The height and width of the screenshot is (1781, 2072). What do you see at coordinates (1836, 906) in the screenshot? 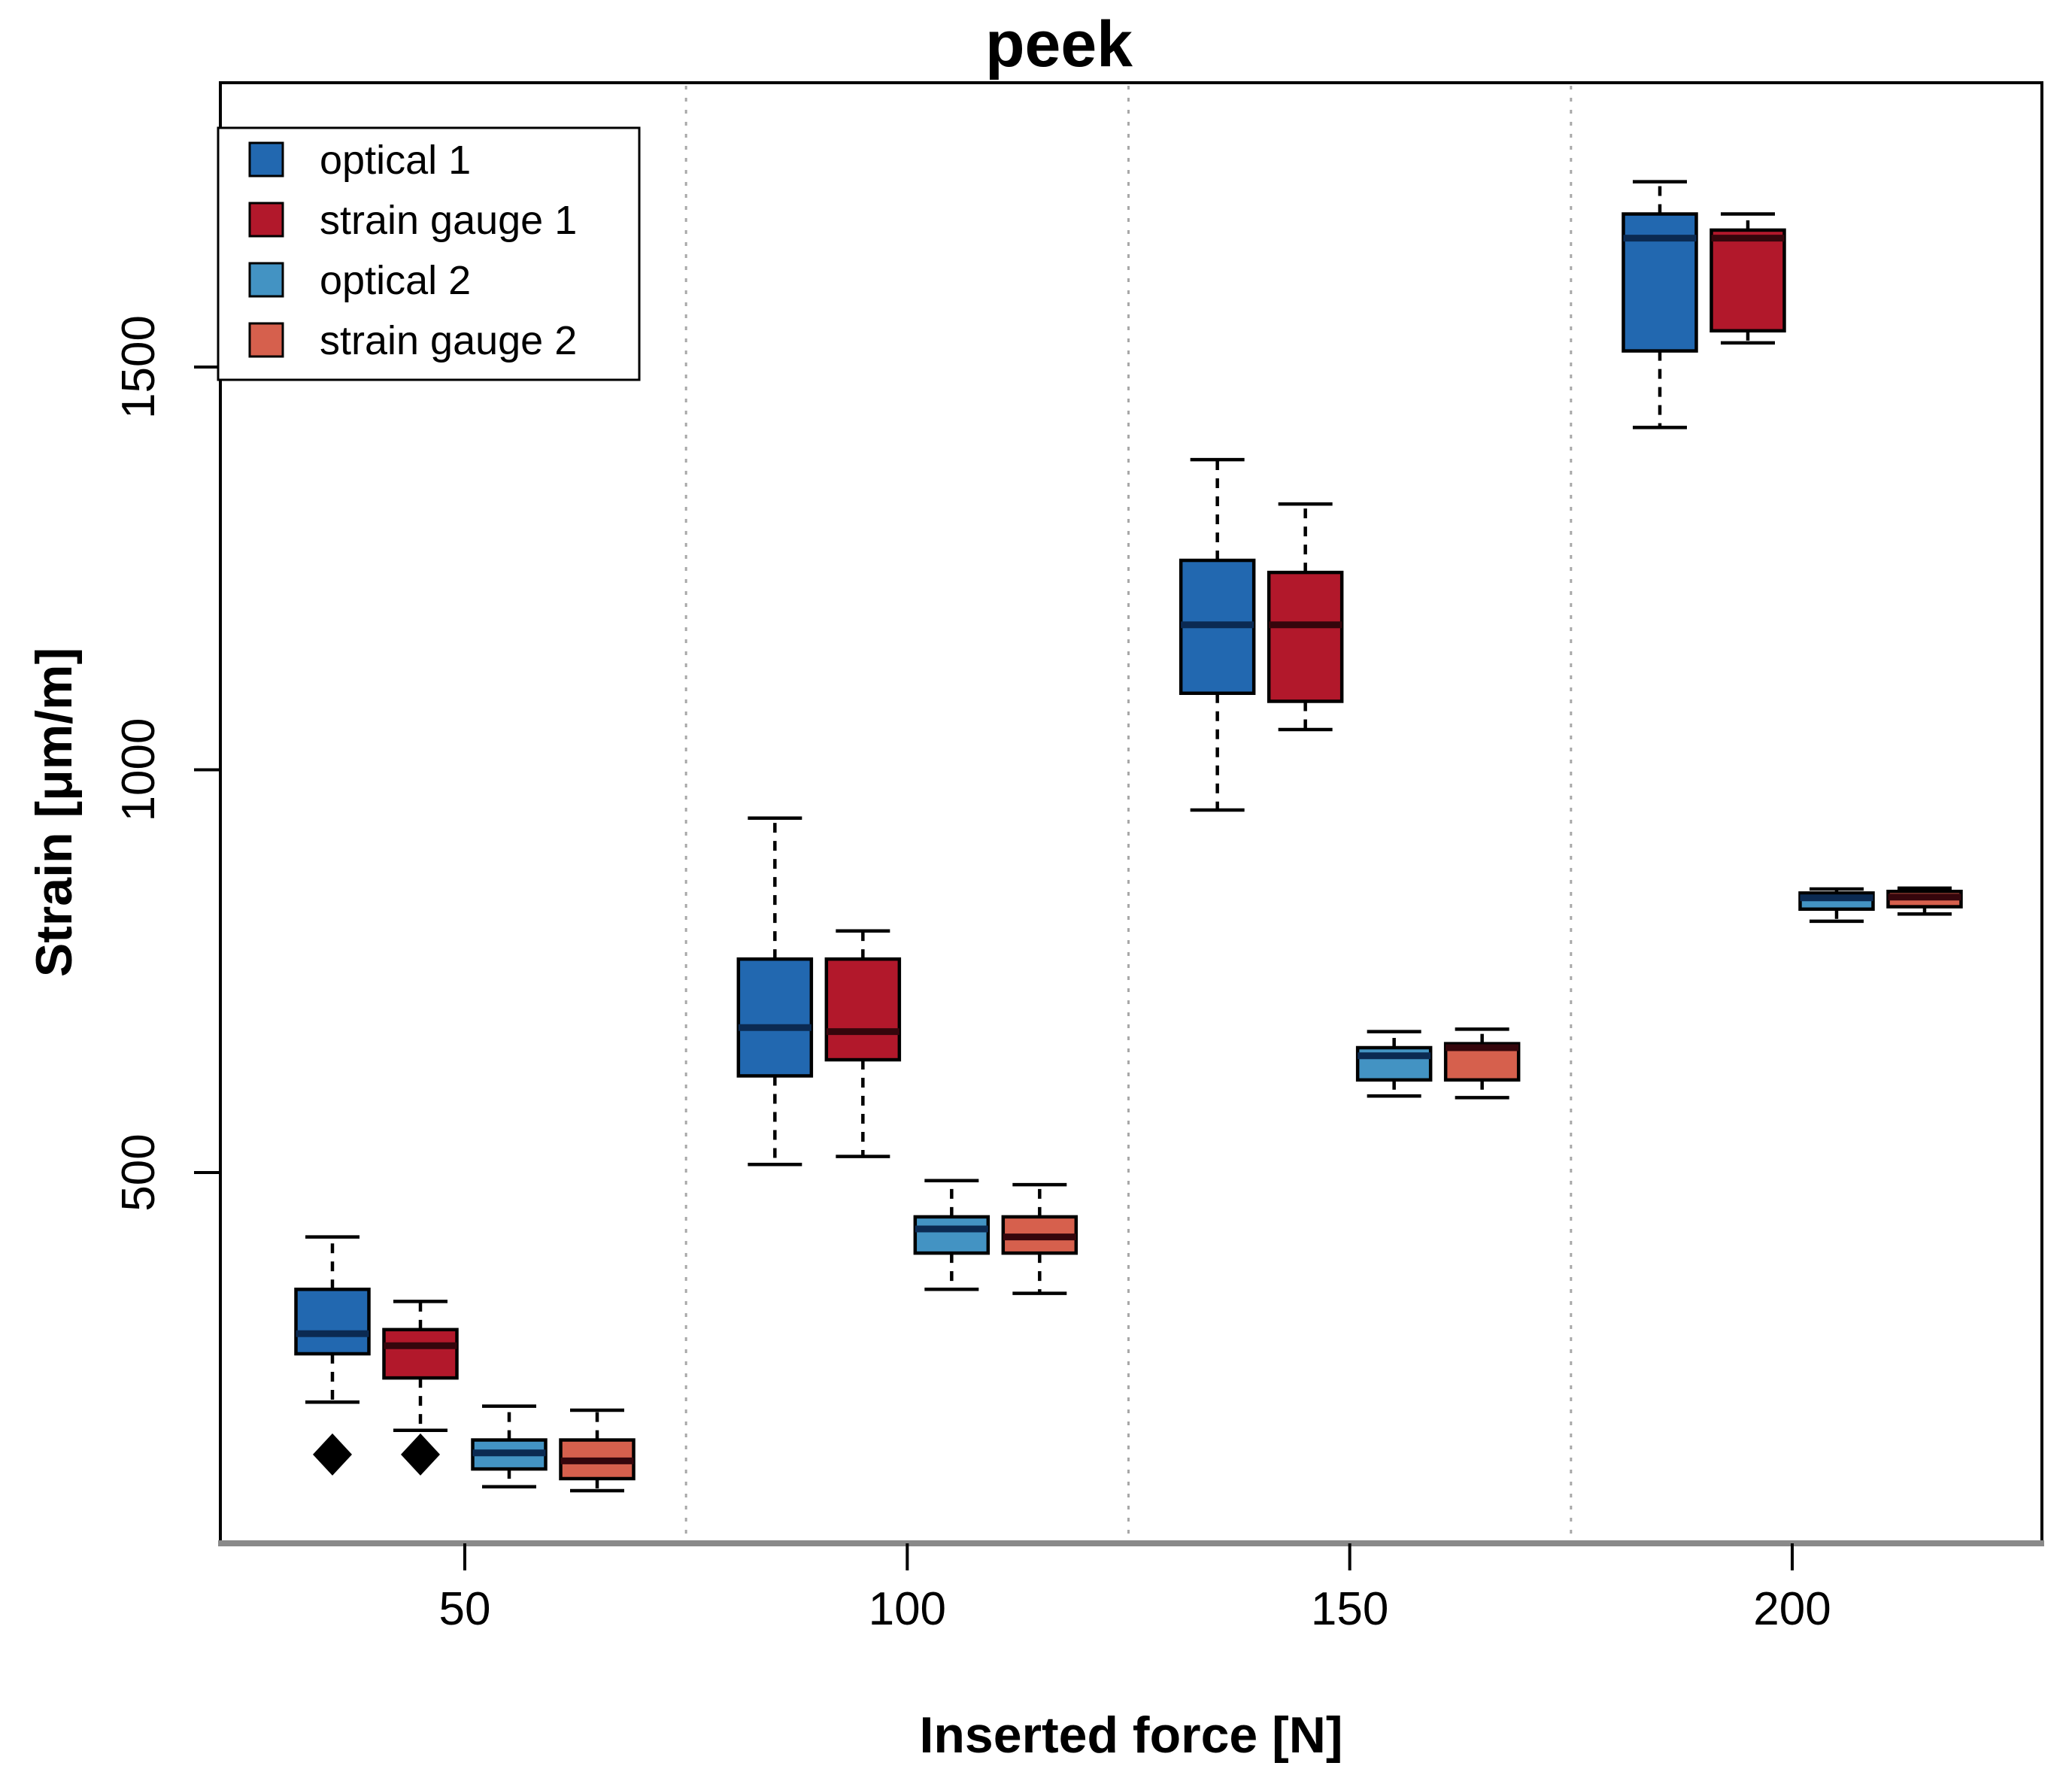
I see `boxplot-optical-2-200N` at bounding box center [1836, 906].